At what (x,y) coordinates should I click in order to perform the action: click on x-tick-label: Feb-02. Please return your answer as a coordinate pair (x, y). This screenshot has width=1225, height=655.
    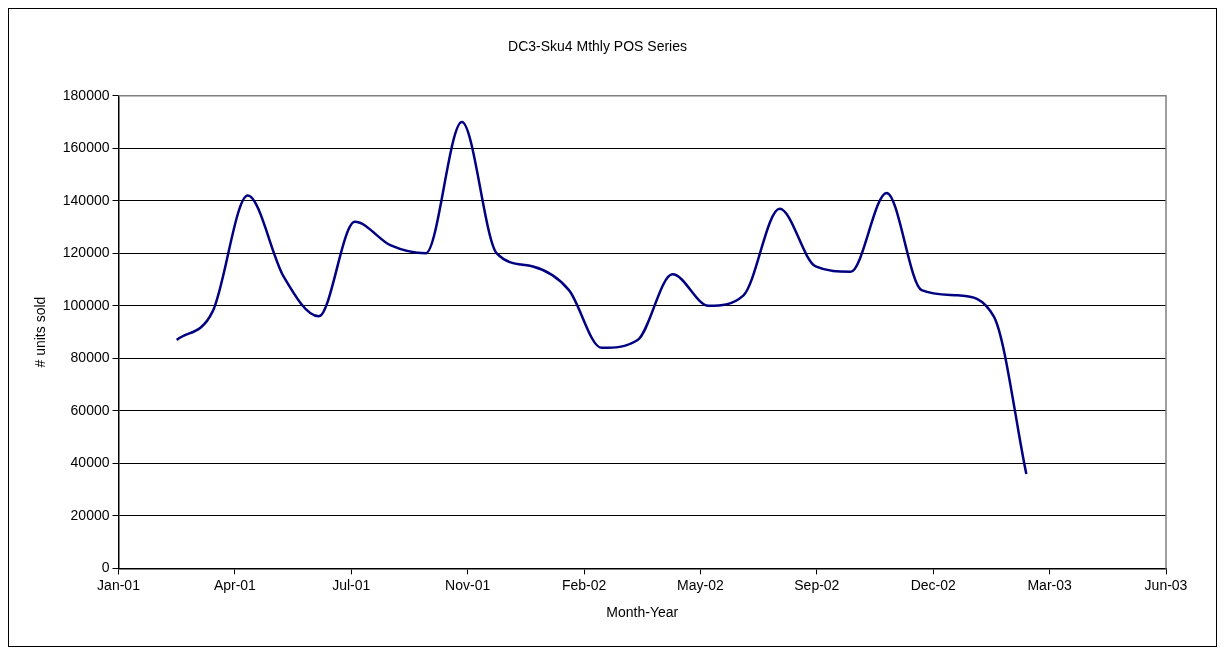
    Looking at the image, I should click on (584, 584).